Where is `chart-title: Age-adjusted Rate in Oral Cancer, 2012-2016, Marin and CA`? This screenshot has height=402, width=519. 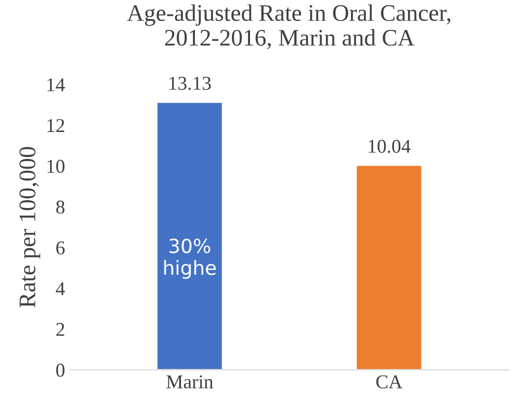 chart-title: Age-adjusted Rate in Oral Cancer, 2012-2016, Marin and CA is located at coordinates (288, 27).